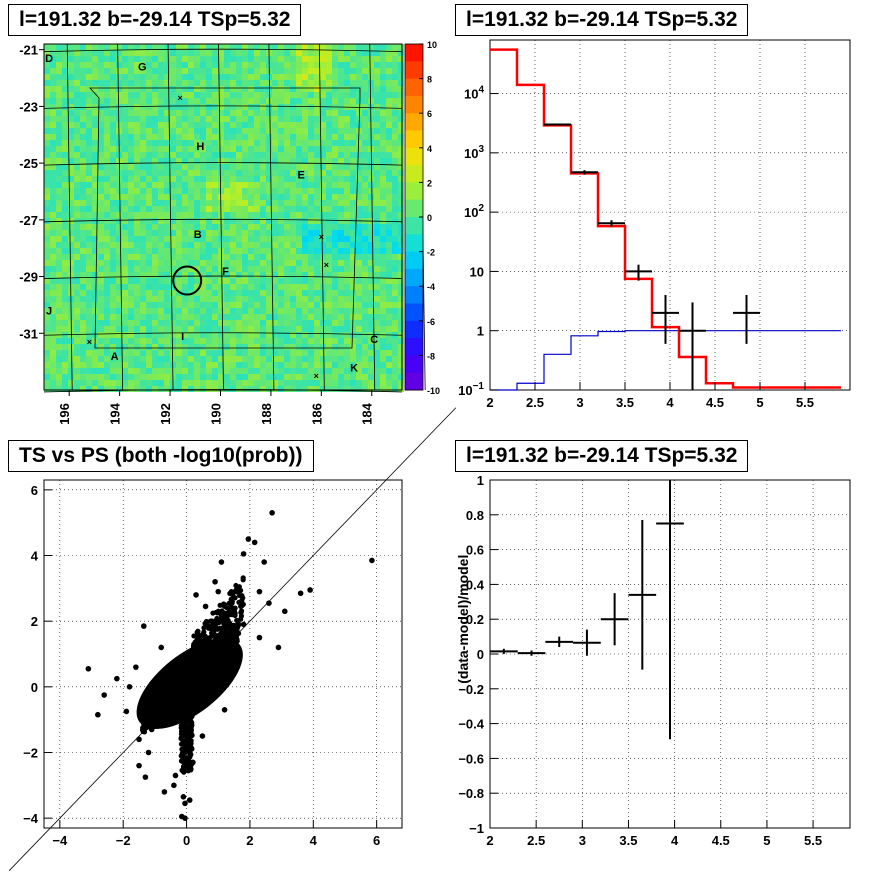 The height and width of the screenshot is (872, 896). I want to click on residual-y-tick-label: −0.2, so click(471, 689).